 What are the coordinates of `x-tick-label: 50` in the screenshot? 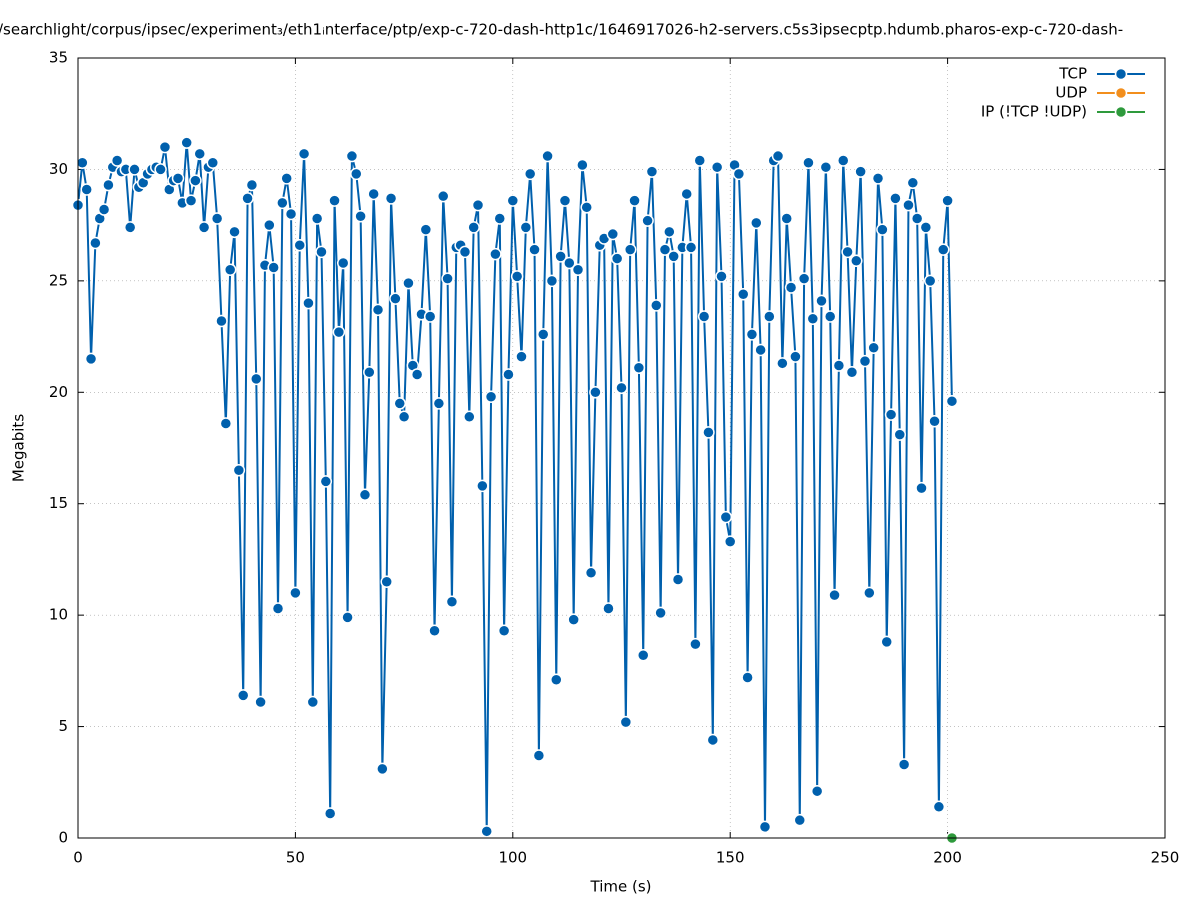 It's located at (295, 858).